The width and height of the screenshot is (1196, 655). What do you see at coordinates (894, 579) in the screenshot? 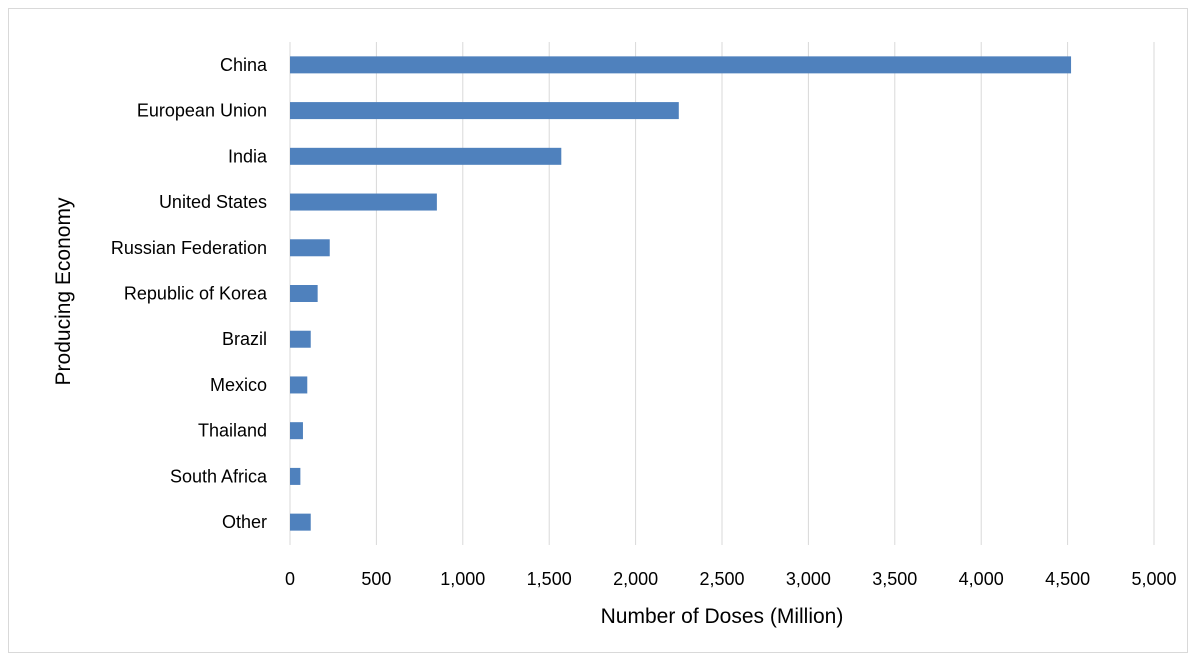
I see `x-tick-label: 3,500` at bounding box center [894, 579].